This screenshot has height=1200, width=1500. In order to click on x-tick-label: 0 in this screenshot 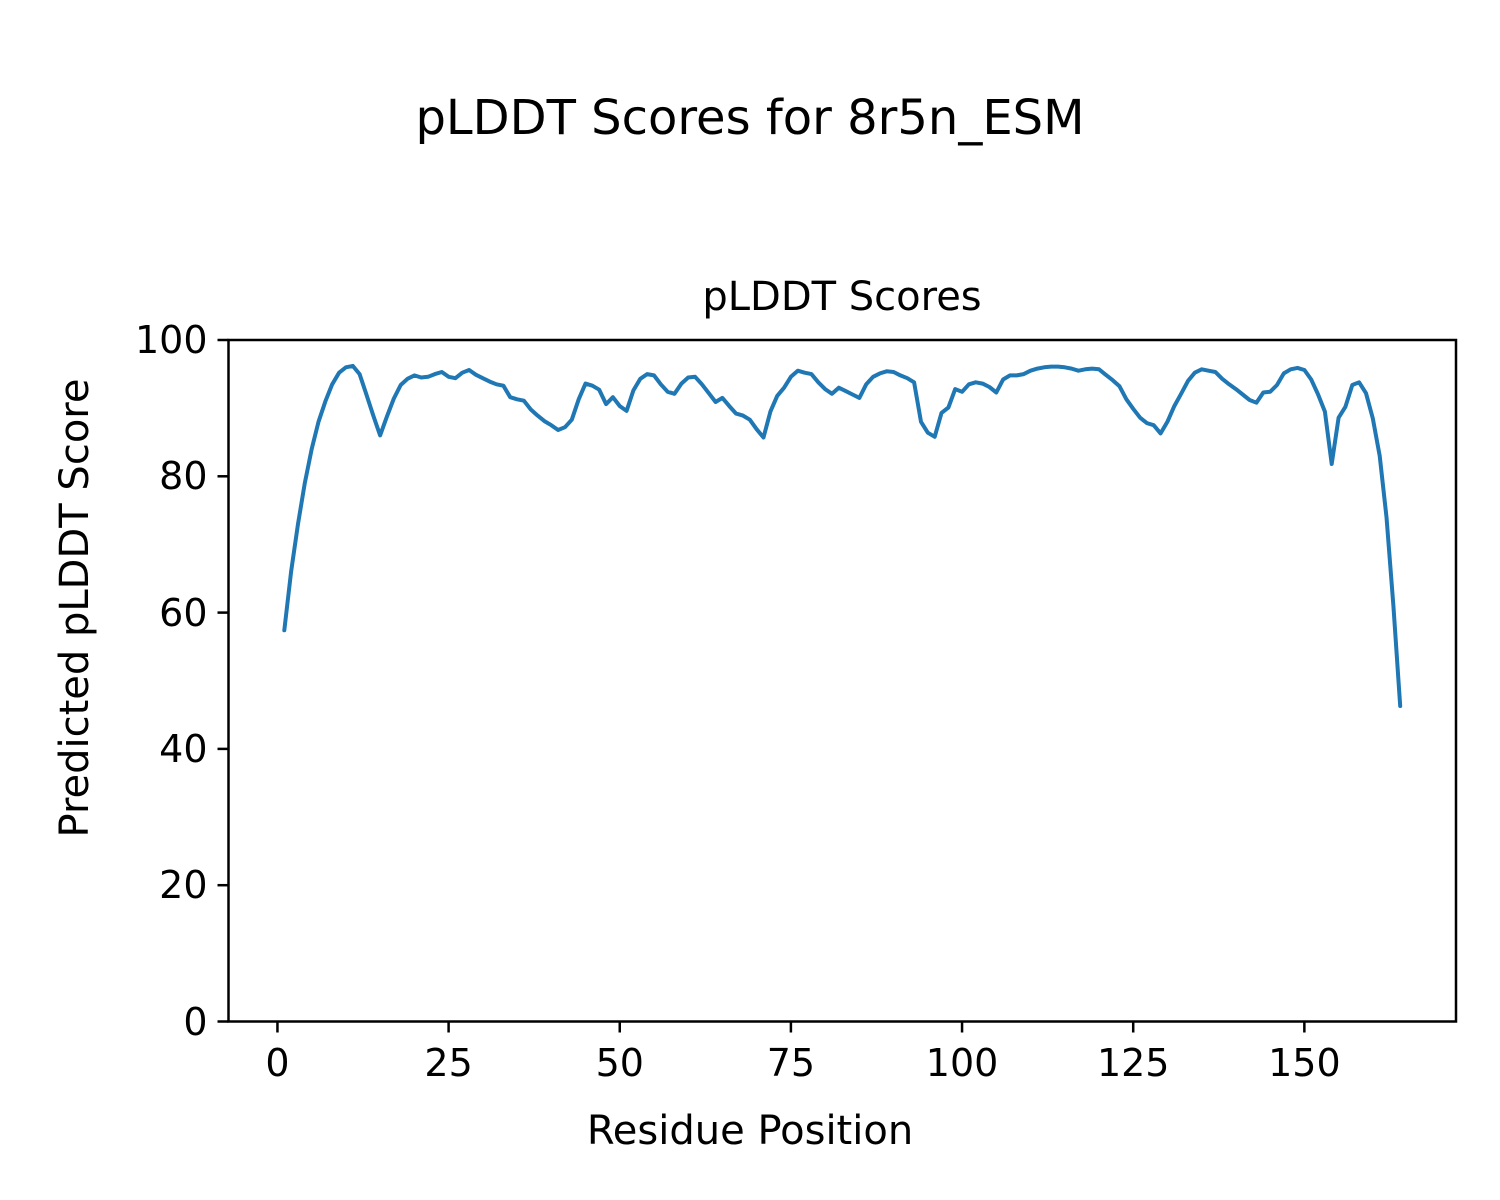, I will do `click(277, 1062)`.